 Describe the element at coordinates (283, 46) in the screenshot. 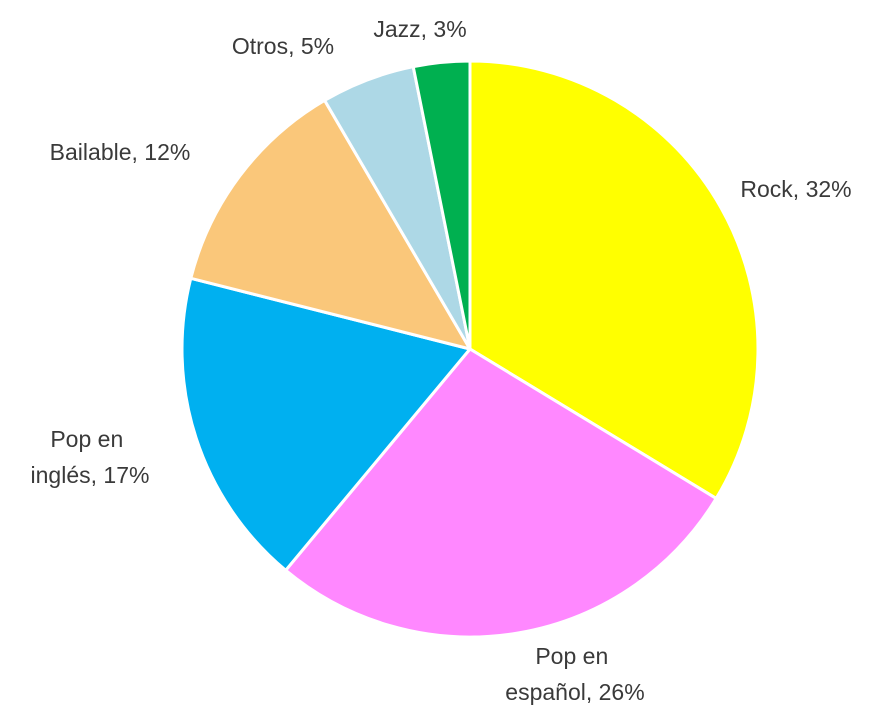

I see `slice-label-otros: Otros, 5%` at that location.